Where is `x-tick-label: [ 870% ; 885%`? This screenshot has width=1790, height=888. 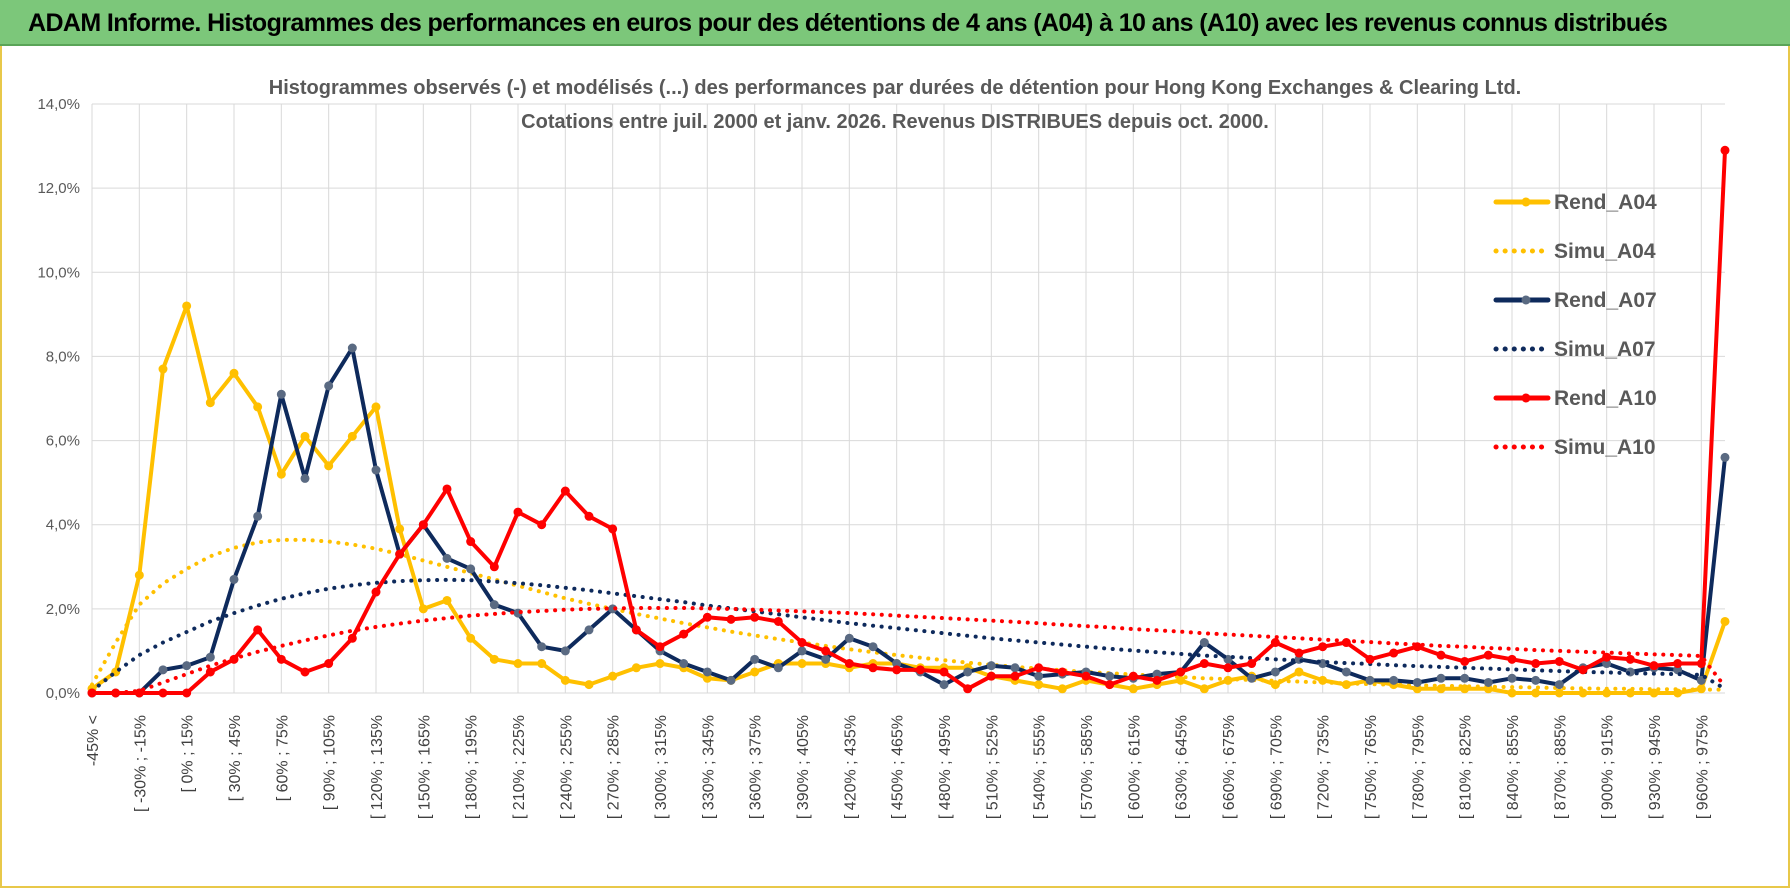 x-tick-label: [ 870% ; 885% is located at coordinates (1560, 767).